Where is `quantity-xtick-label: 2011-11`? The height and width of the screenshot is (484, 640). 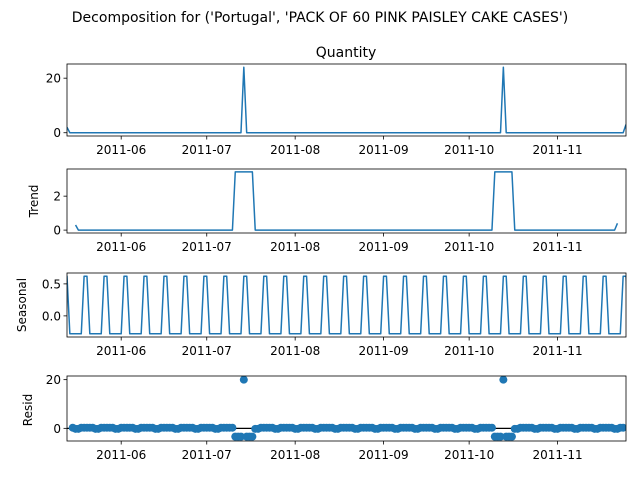 quantity-xtick-label: 2011-11 is located at coordinates (557, 150).